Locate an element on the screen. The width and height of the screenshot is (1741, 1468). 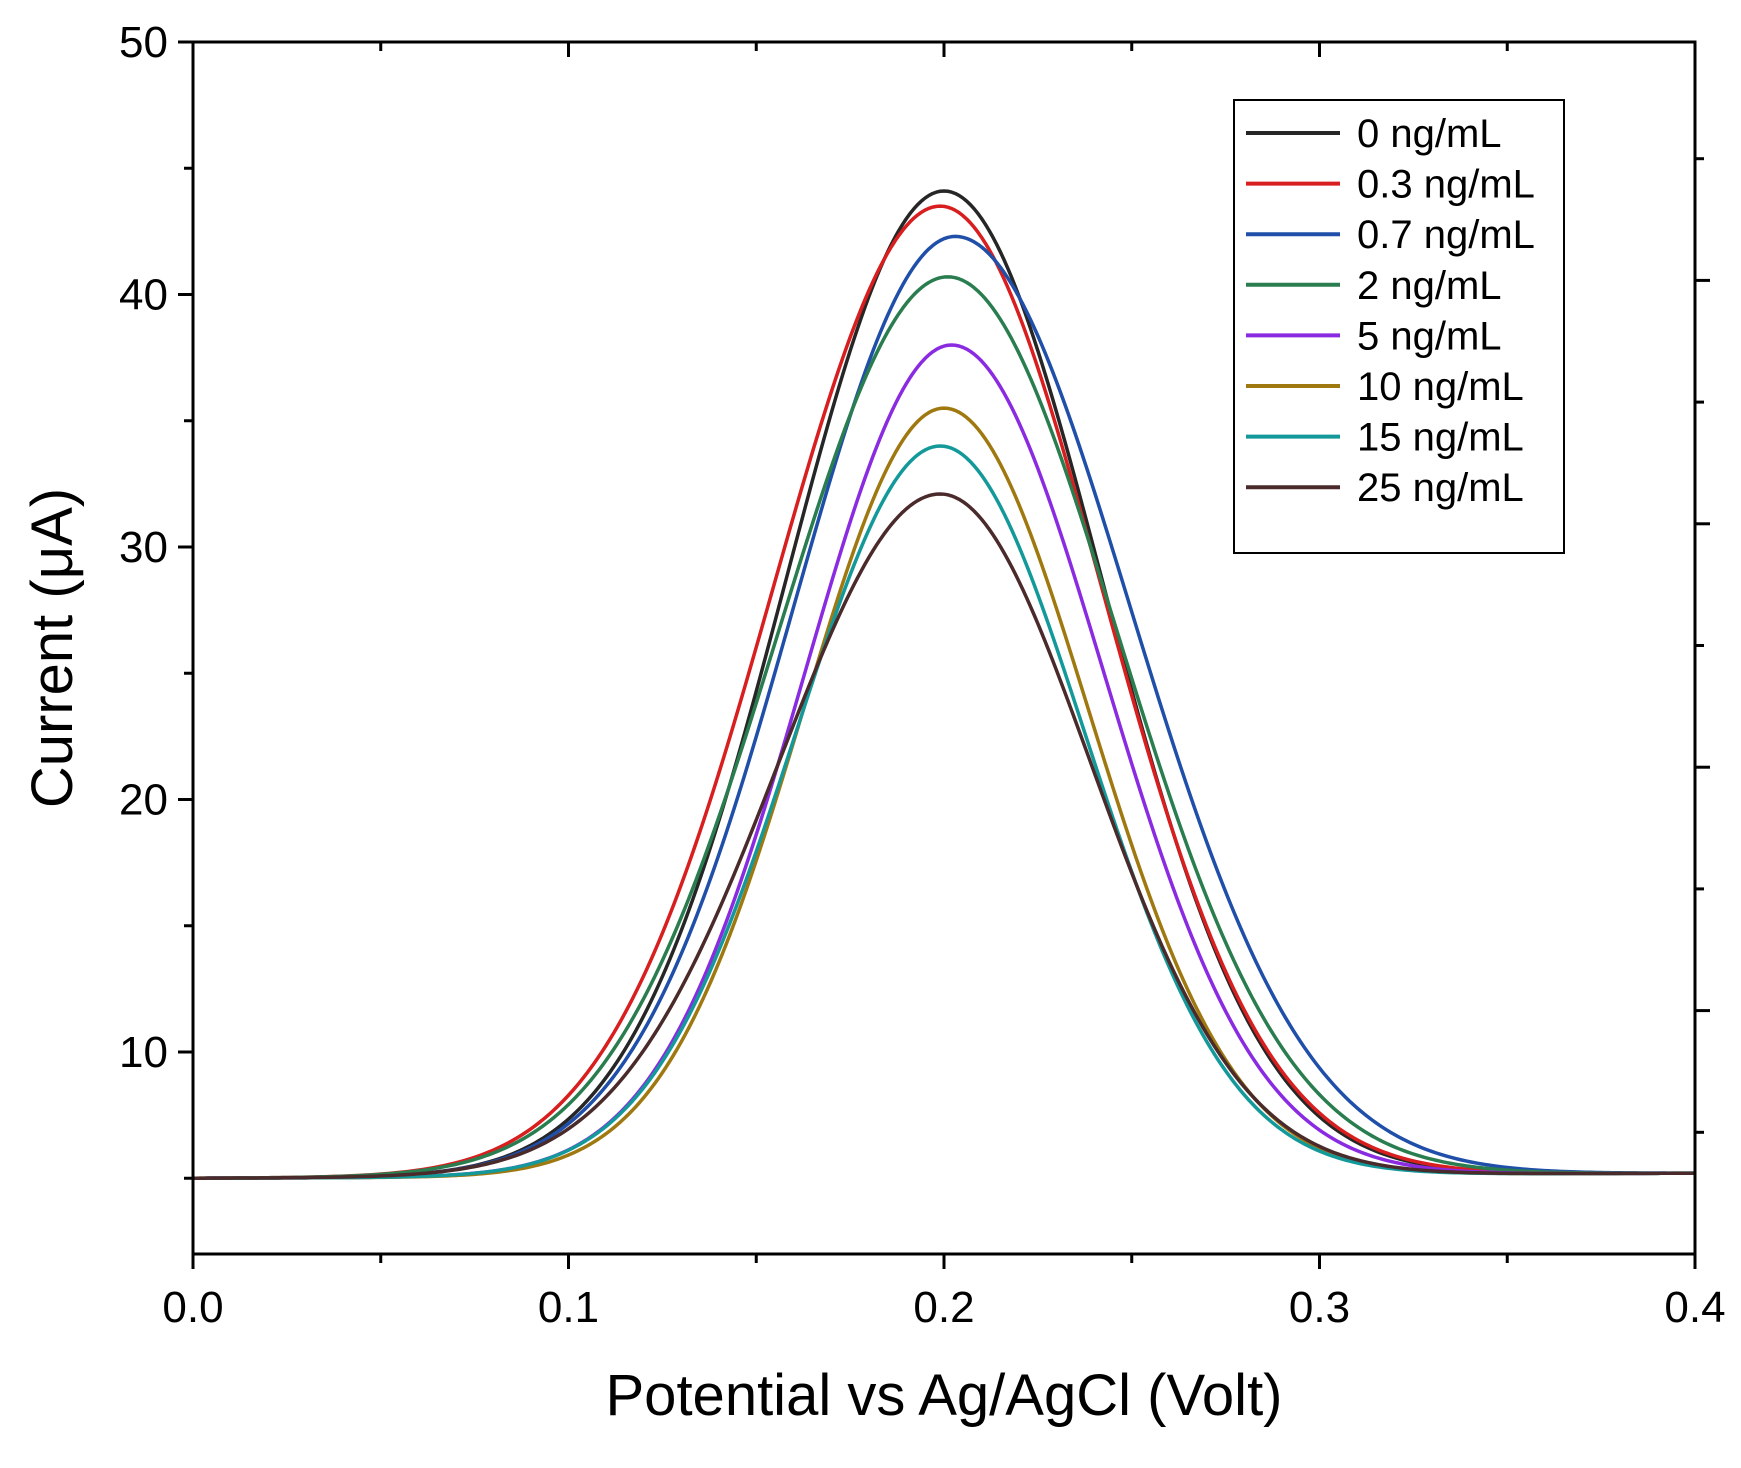
legend-box is located at coordinates (1399, 326).